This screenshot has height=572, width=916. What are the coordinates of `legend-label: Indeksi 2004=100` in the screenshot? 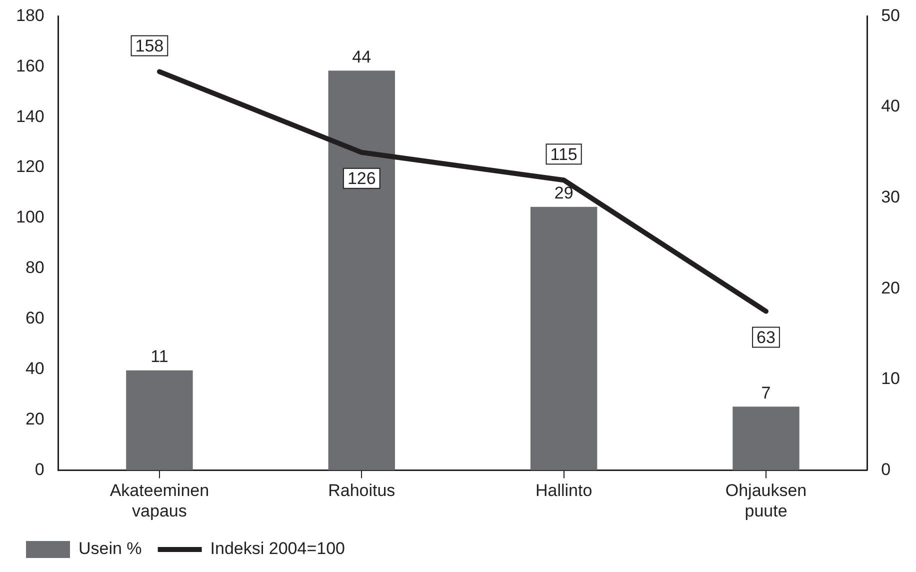 It's located at (278, 548).